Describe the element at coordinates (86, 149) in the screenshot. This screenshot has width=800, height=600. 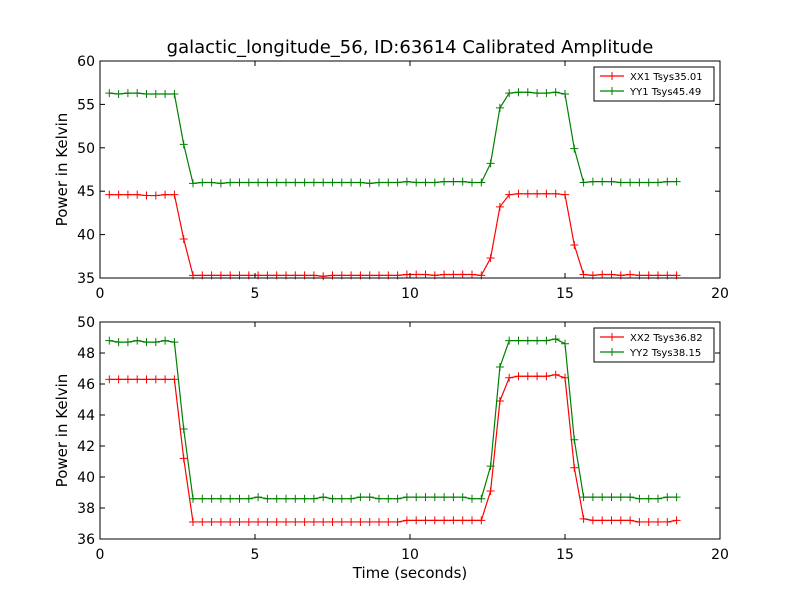
I see `y-tick-label: 50` at that location.